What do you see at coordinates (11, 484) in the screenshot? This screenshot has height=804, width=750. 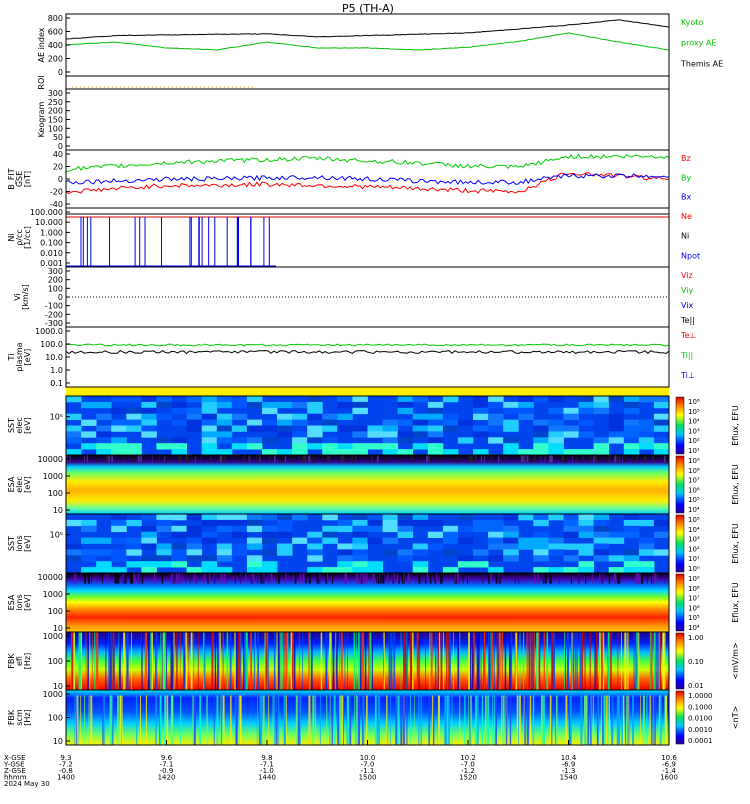 I see `esa_e-ylabel: ESA` at bounding box center [11, 484].